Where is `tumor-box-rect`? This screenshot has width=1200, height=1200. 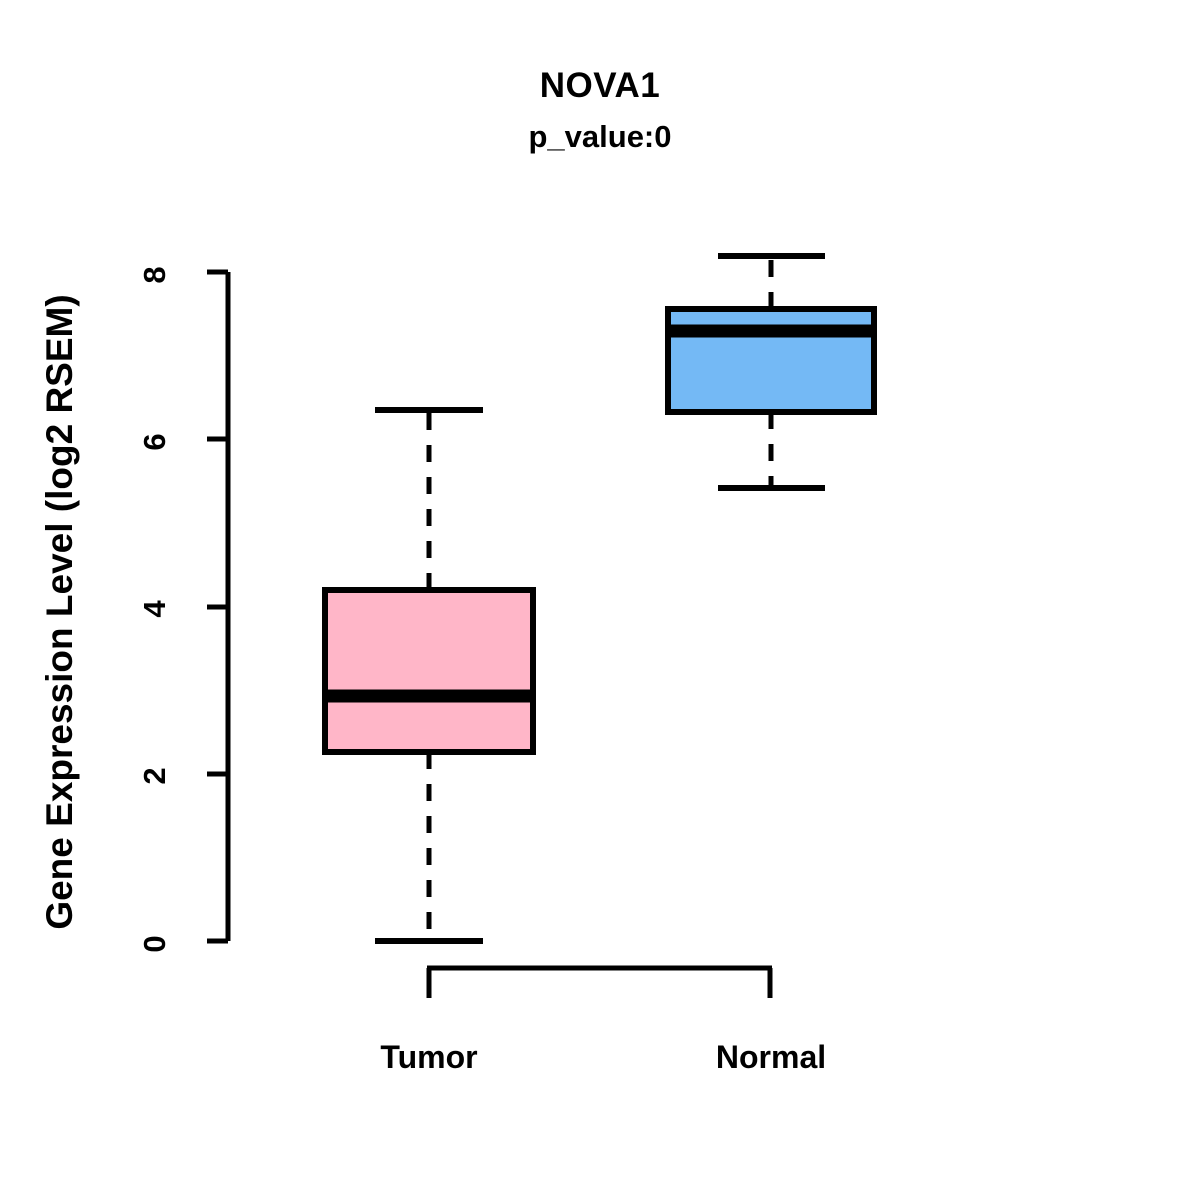 tumor-box-rect is located at coordinates (429, 671).